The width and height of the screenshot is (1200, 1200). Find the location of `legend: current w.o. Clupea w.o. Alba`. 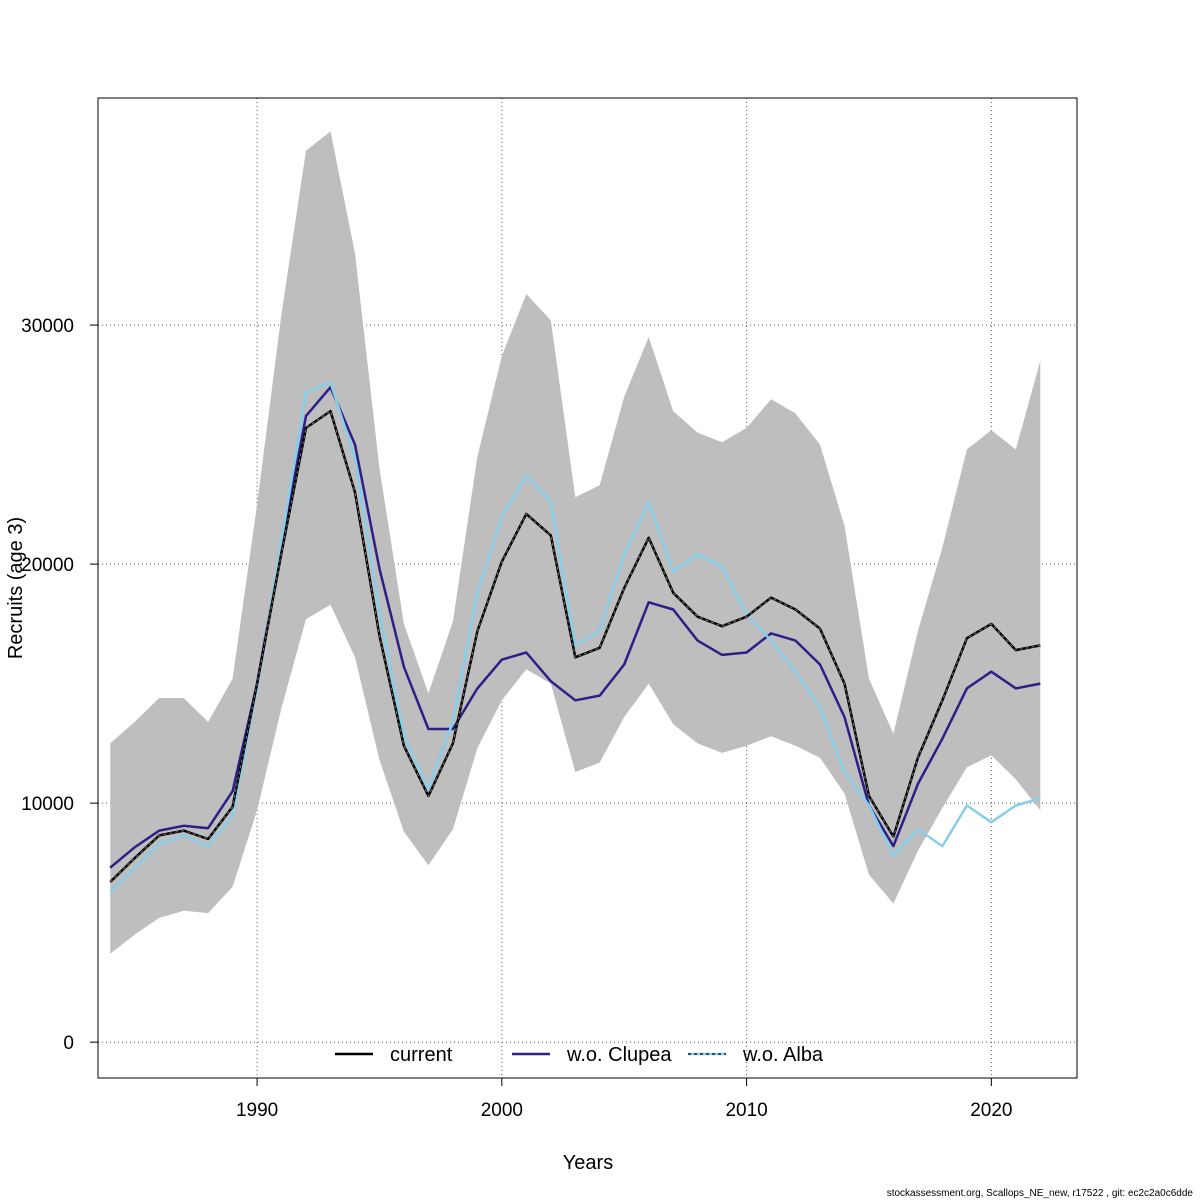

legend: current w.o. Clupea w.o. Alba is located at coordinates (579, 1055).